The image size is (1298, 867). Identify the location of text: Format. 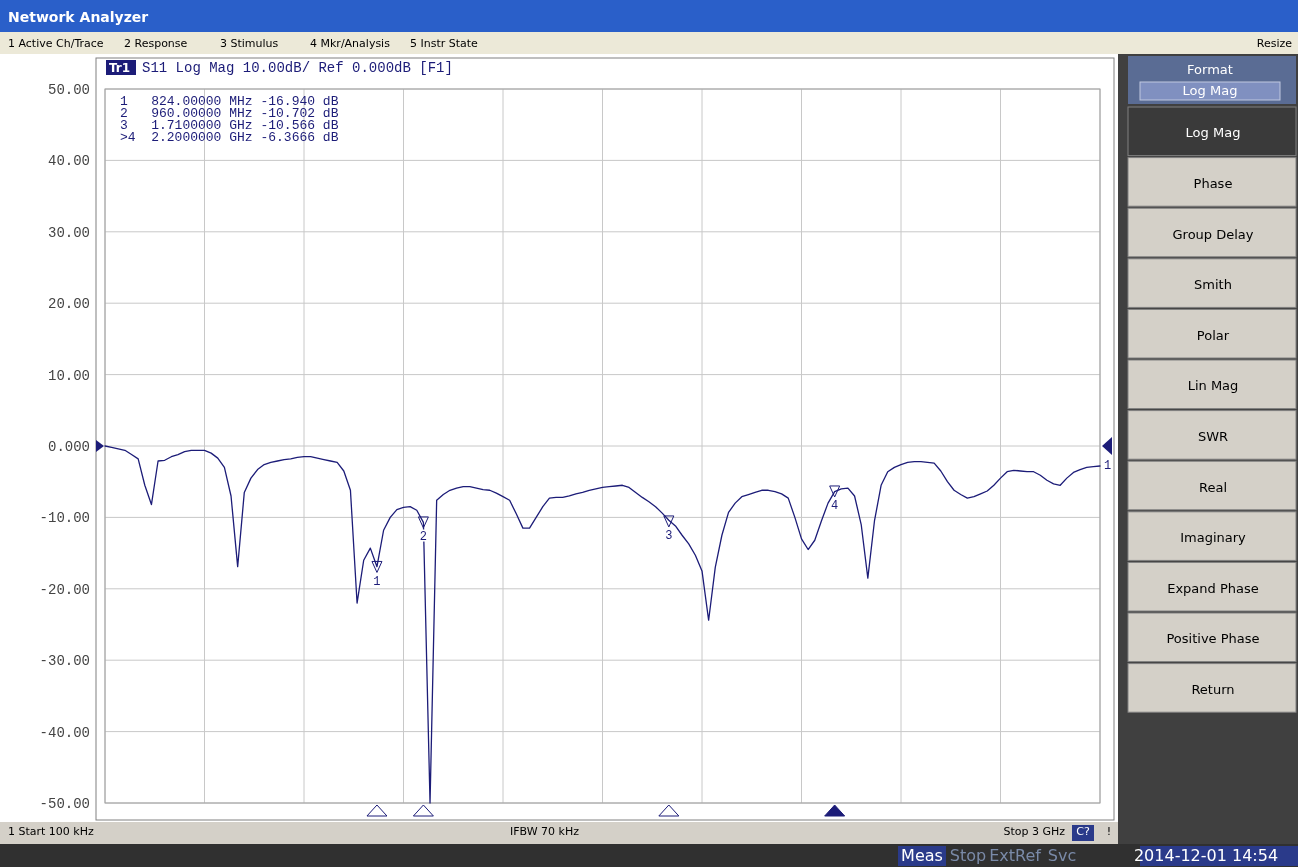
(1210, 69).